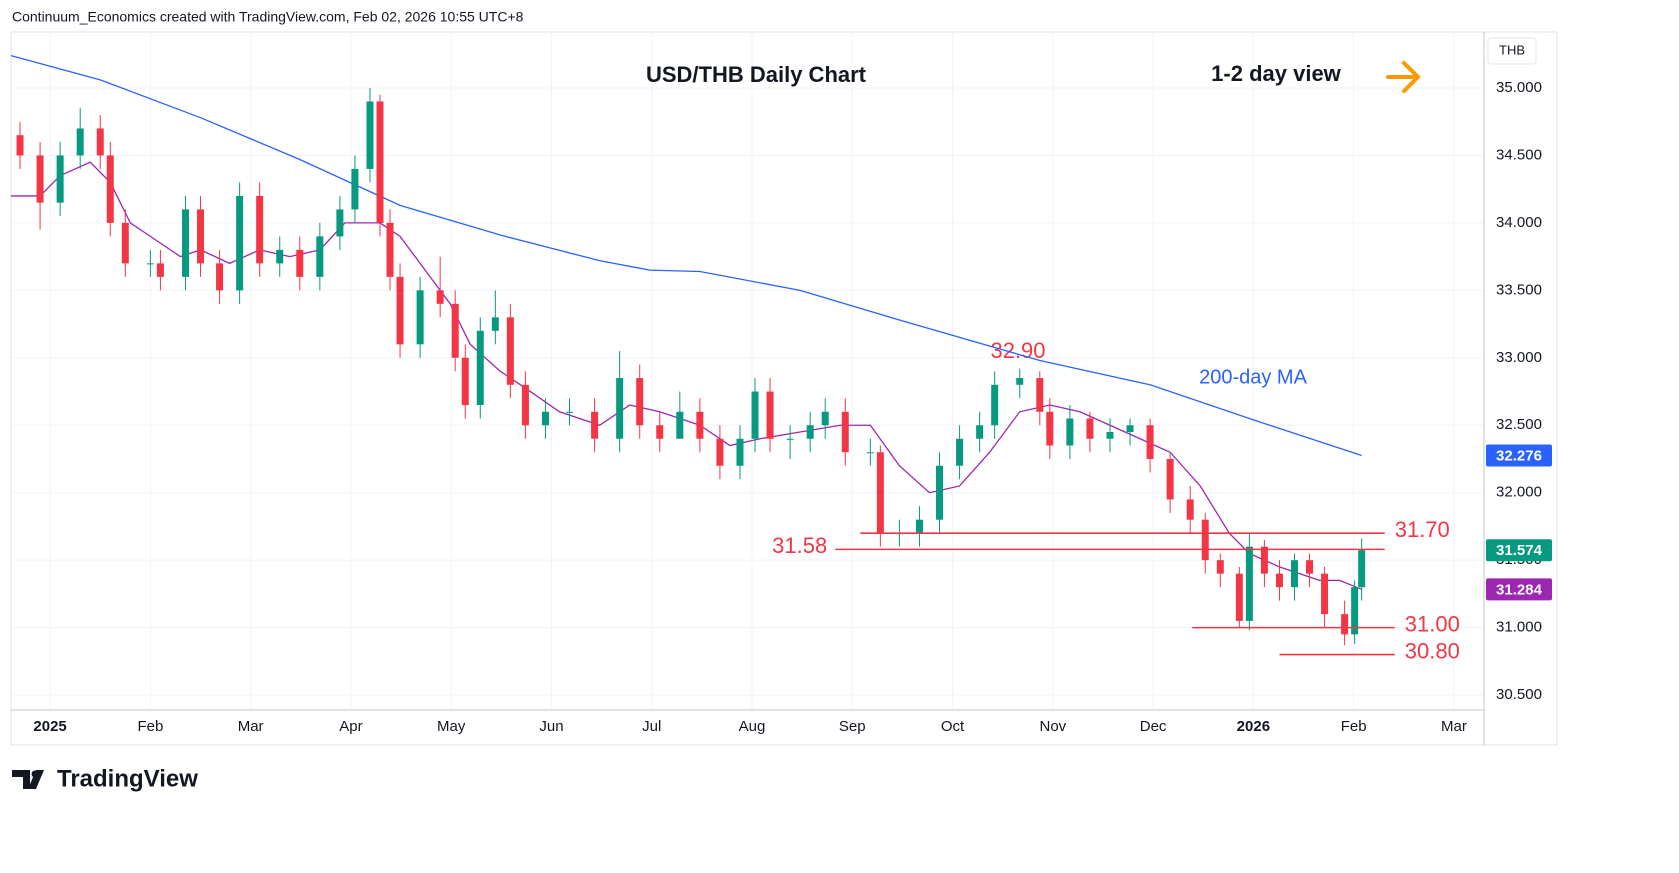  Describe the element at coordinates (1153, 726) in the screenshot. I see `x-tick-label: Dec` at that location.